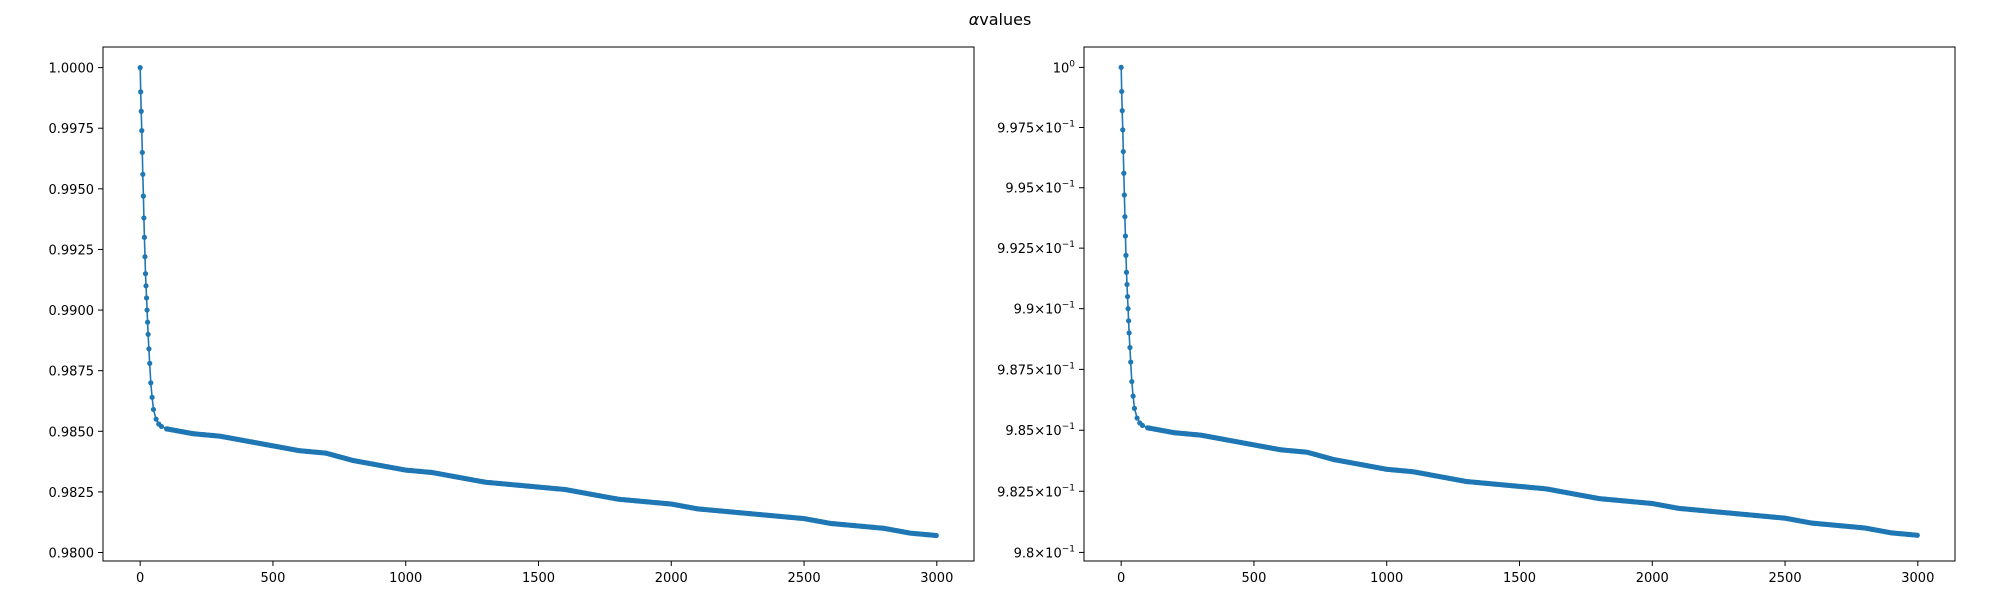 This screenshot has width=2000, height=600. What do you see at coordinates (974, 19) in the screenshot?
I see `suptitle-alpha: α` at bounding box center [974, 19].